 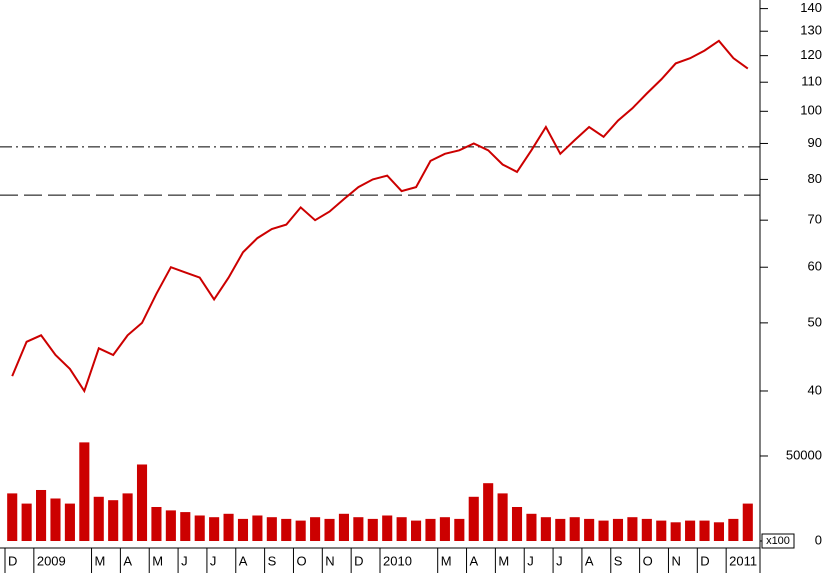 I want to click on y-tick-label: 90, so click(x=815, y=142).